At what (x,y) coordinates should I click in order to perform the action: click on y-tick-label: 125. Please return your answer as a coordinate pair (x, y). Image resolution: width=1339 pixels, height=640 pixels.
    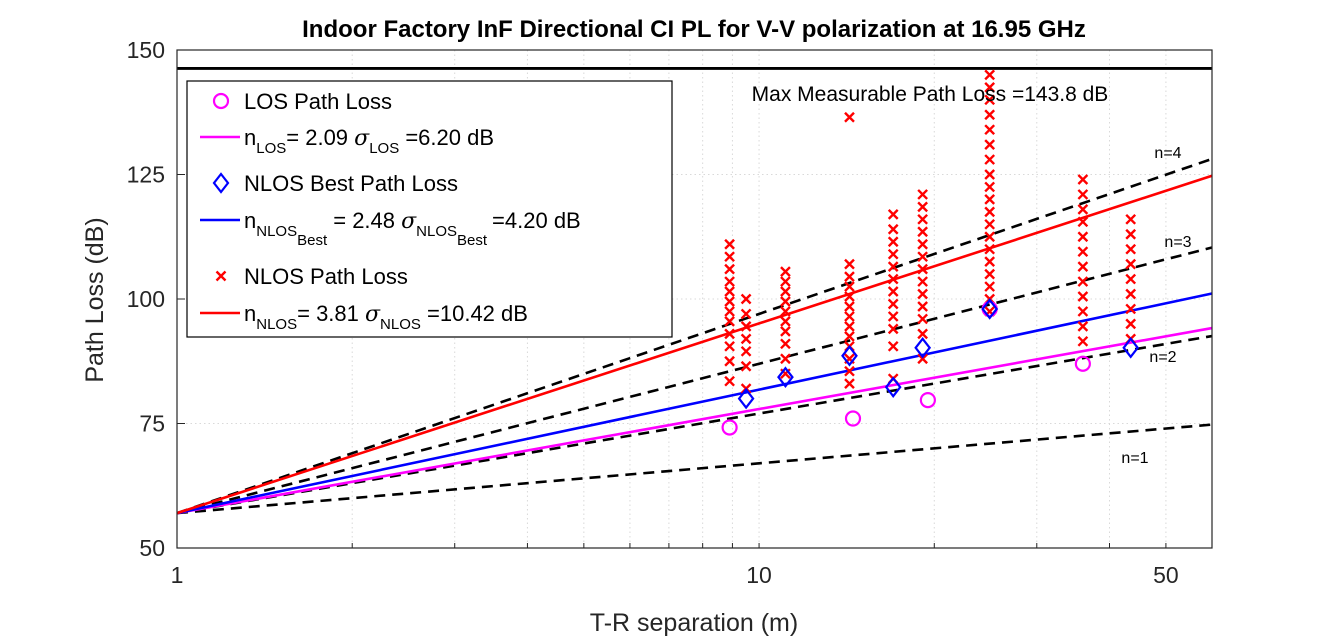
    Looking at the image, I should click on (146, 175).